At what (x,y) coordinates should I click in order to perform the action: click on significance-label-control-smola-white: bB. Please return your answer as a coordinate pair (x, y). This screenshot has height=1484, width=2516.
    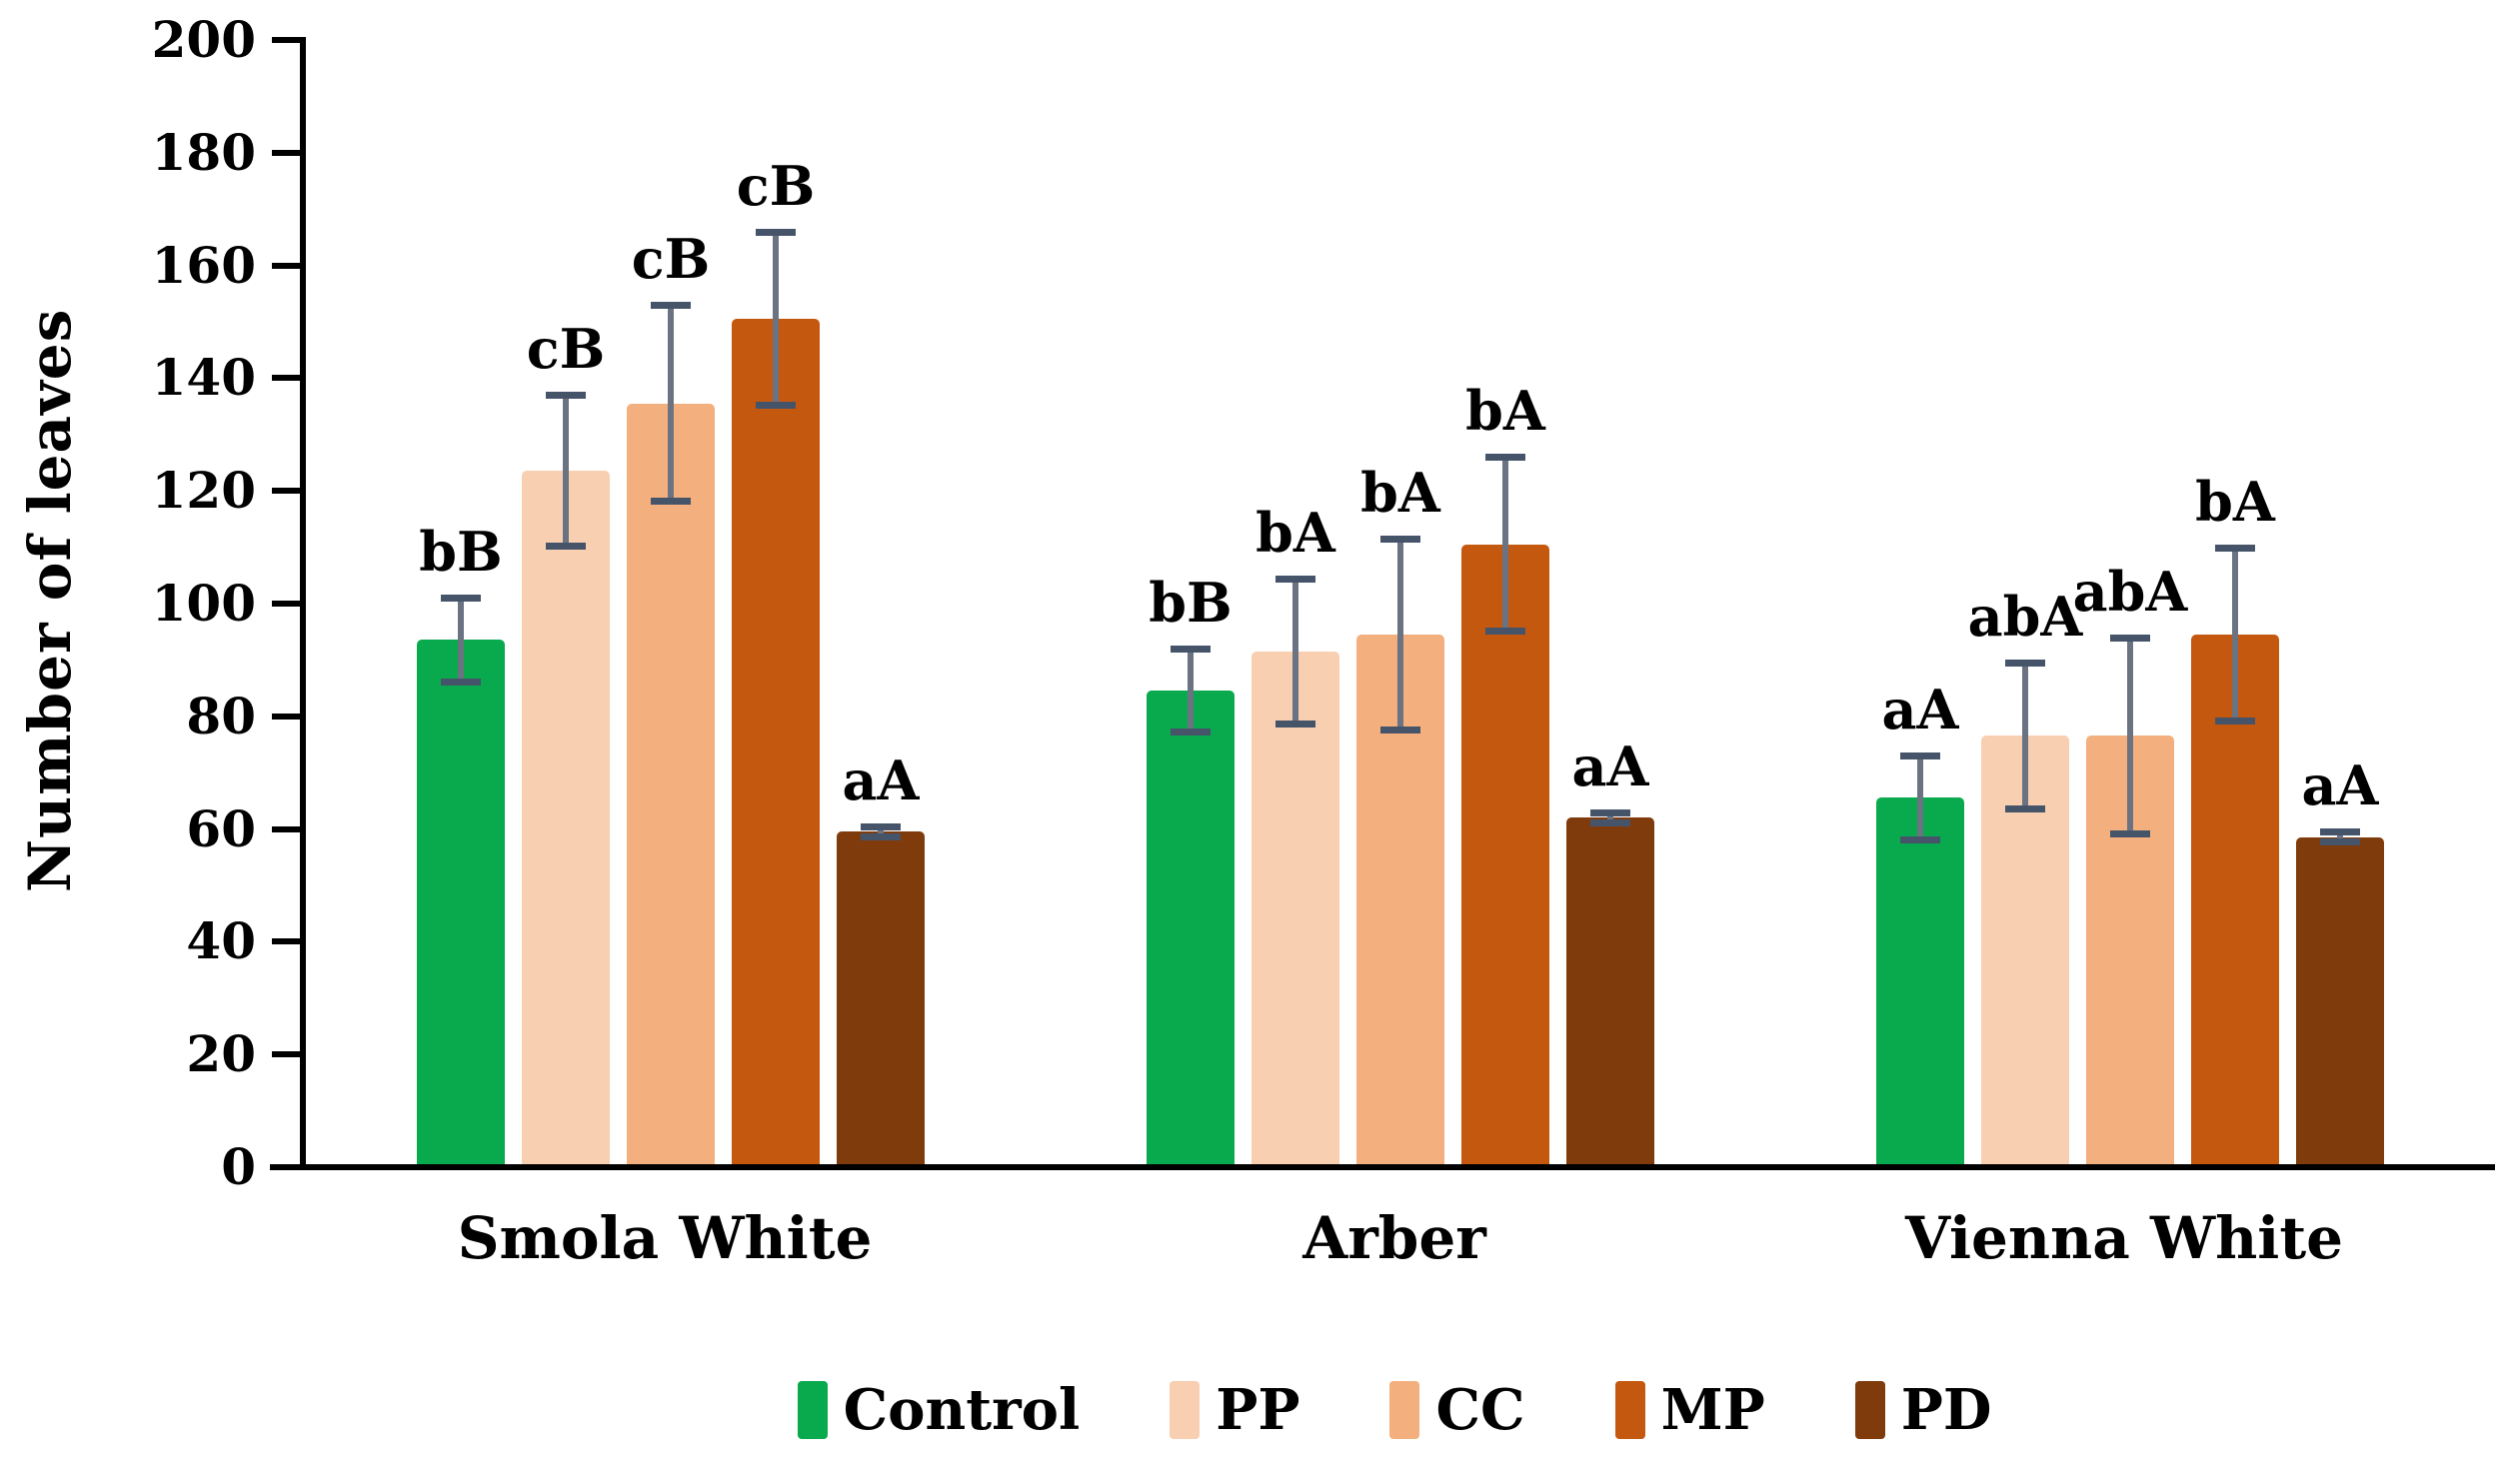
    Looking at the image, I should click on (461, 552).